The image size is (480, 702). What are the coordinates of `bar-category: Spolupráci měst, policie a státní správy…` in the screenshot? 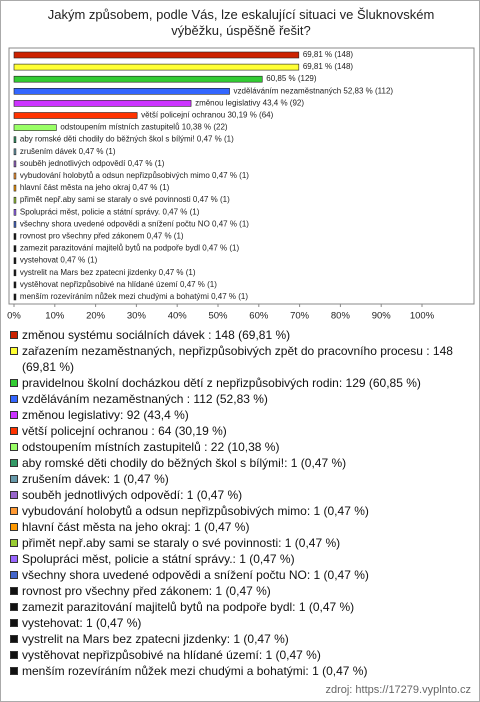 It's located at (90, 211).